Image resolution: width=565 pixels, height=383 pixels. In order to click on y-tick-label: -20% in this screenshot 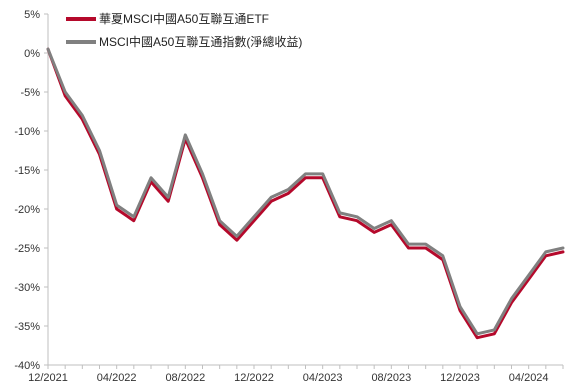, I will do `click(27, 210)`.